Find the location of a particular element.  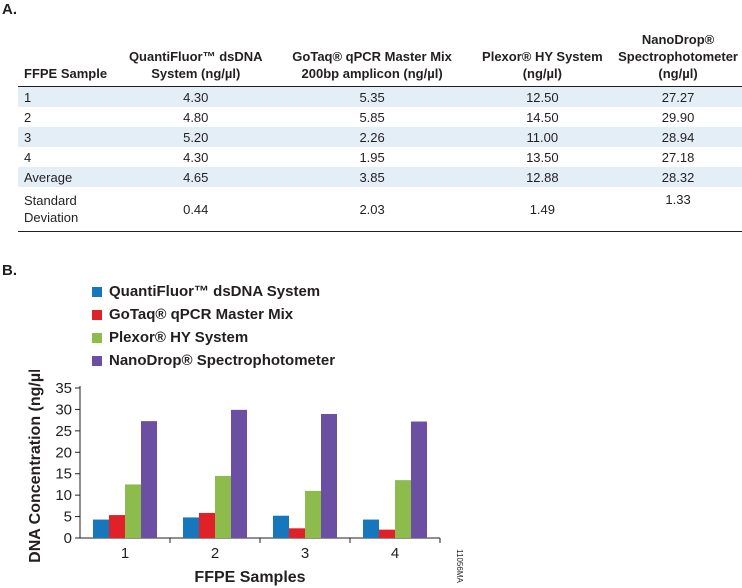

table-row: 3 5.20 2.26 11.00 28.94 is located at coordinates (380, 137).